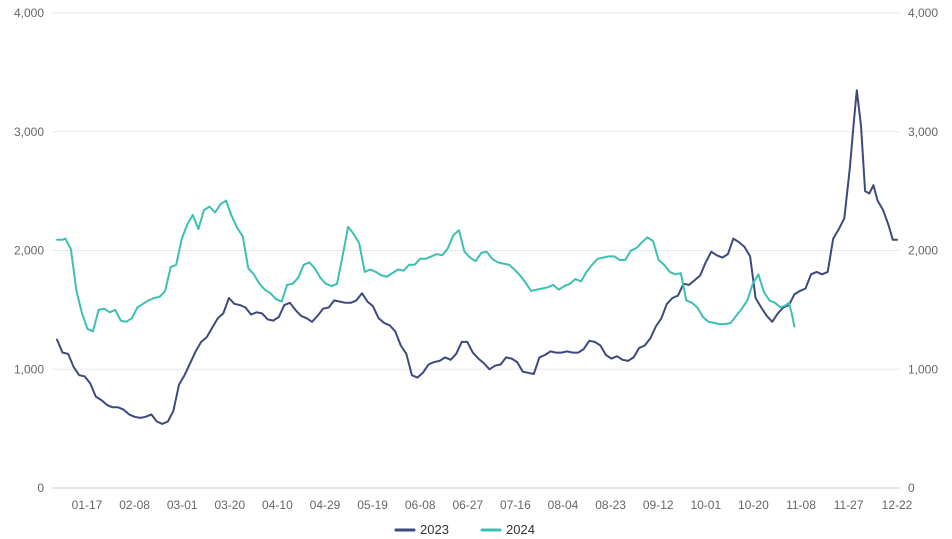 The height and width of the screenshot is (539, 952). Describe the element at coordinates (467, 505) in the screenshot. I see `x-tick-label: 06-27` at that location.